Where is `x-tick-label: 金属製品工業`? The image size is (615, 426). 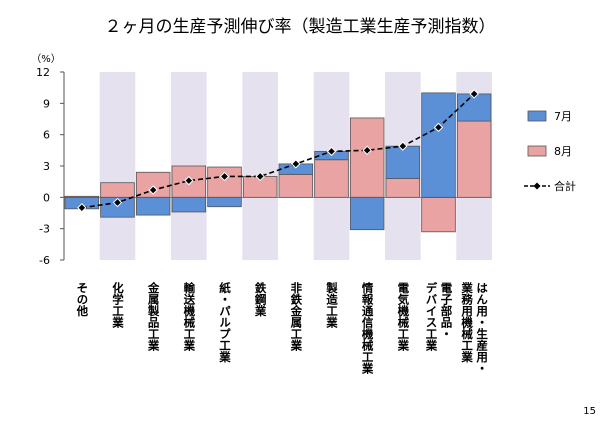 x-tick-label: 金属製品工業 is located at coordinates (153, 316).